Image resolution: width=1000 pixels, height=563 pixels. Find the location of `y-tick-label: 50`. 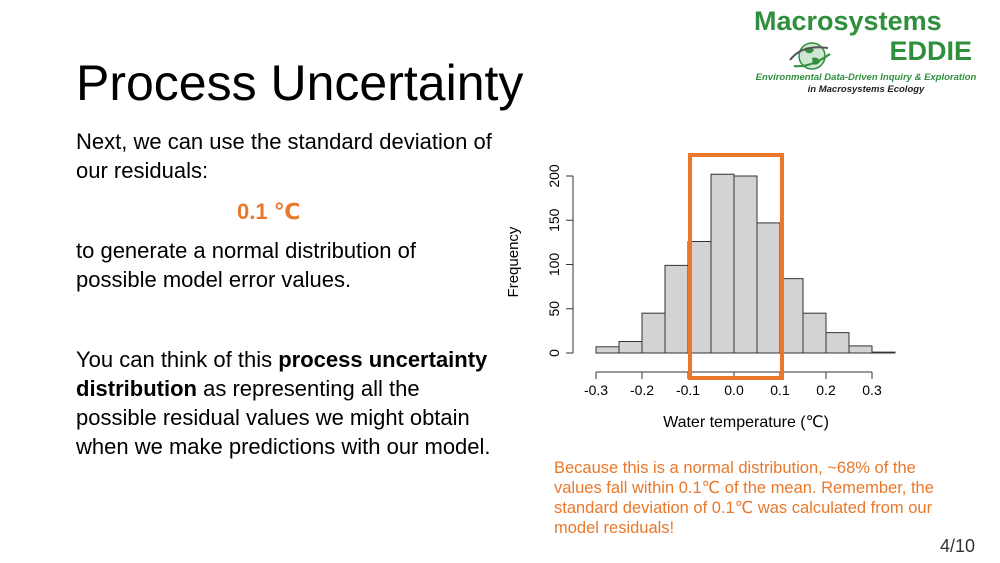

y-tick-label: 50 is located at coordinates (554, 309).